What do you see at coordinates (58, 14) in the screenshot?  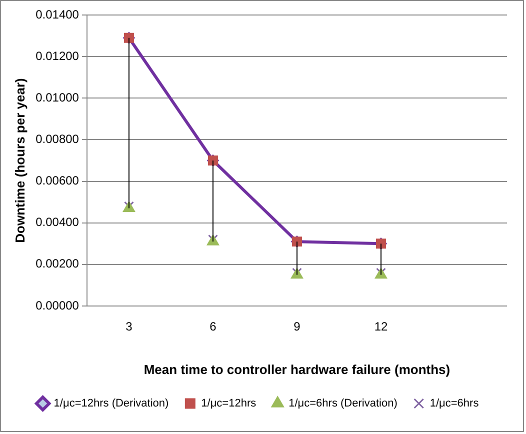 I see `y-tick-label: 0.01400` at bounding box center [58, 14].